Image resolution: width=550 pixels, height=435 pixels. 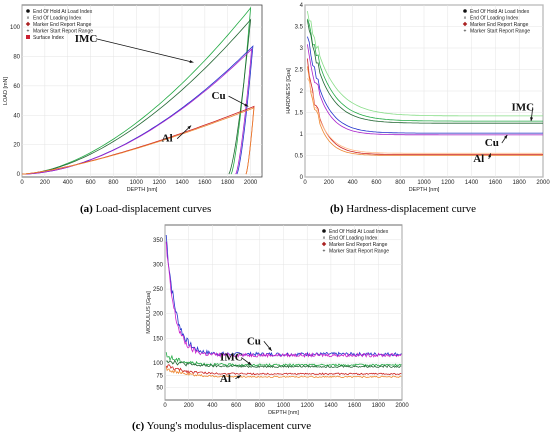 What do you see at coordinates (159, 389) in the screenshot?
I see `y-tick-label: 50` at bounding box center [159, 389].